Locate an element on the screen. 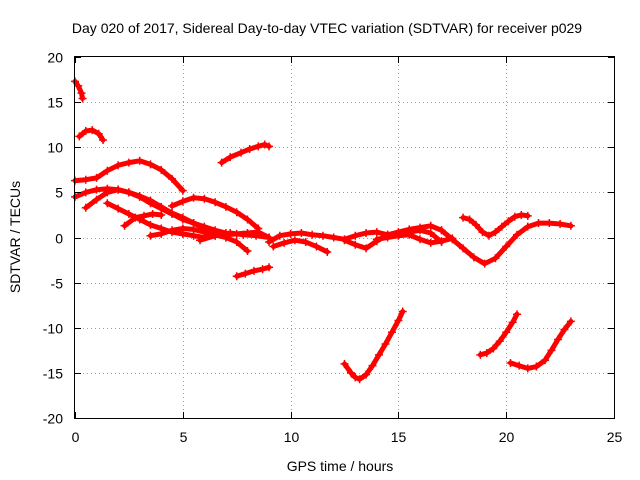 The height and width of the screenshot is (480, 640). x-tick-label: 20 is located at coordinates (507, 437).